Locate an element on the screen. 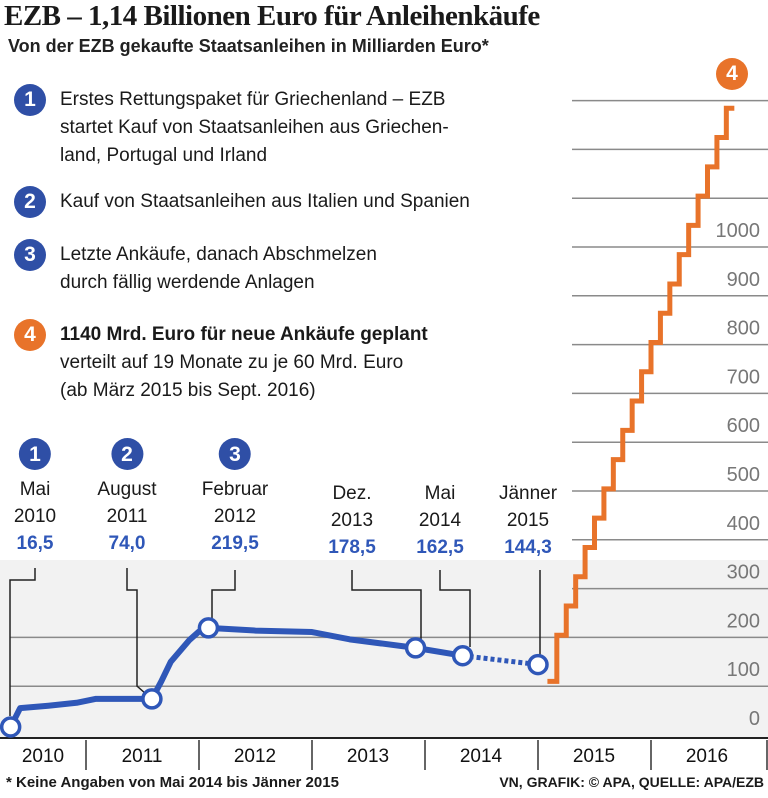 Image resolution: width=768 pixels, height=798 pixels. legend-number-badge: 2 is located at coordinates (30, 202).